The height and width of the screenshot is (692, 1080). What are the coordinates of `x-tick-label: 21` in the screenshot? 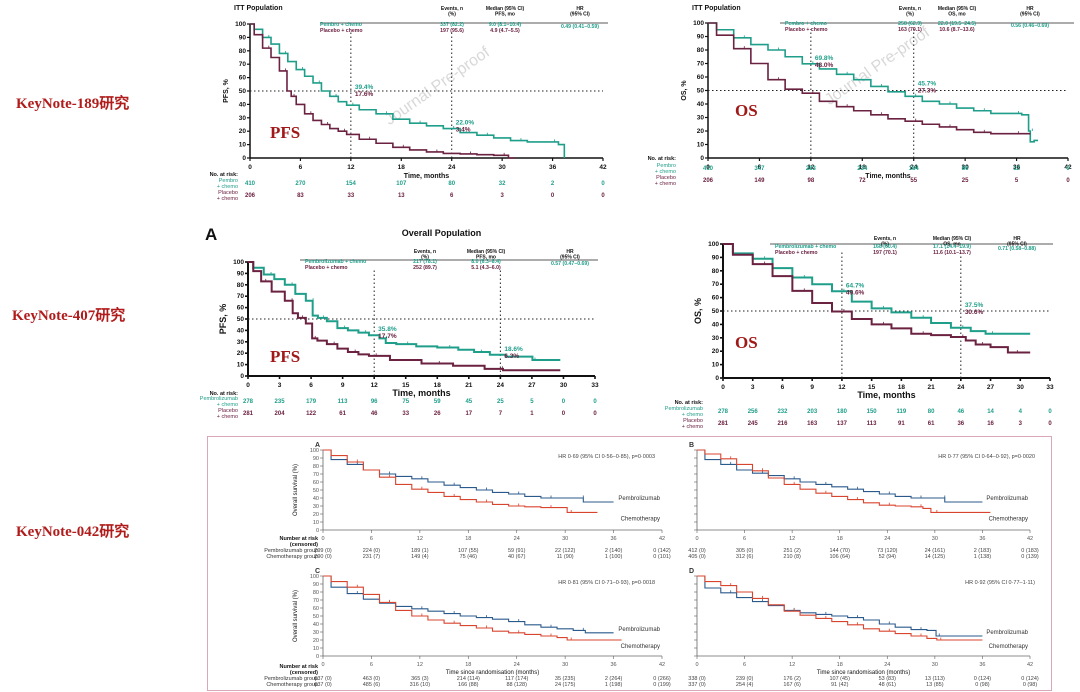 It's located at (469, 385).